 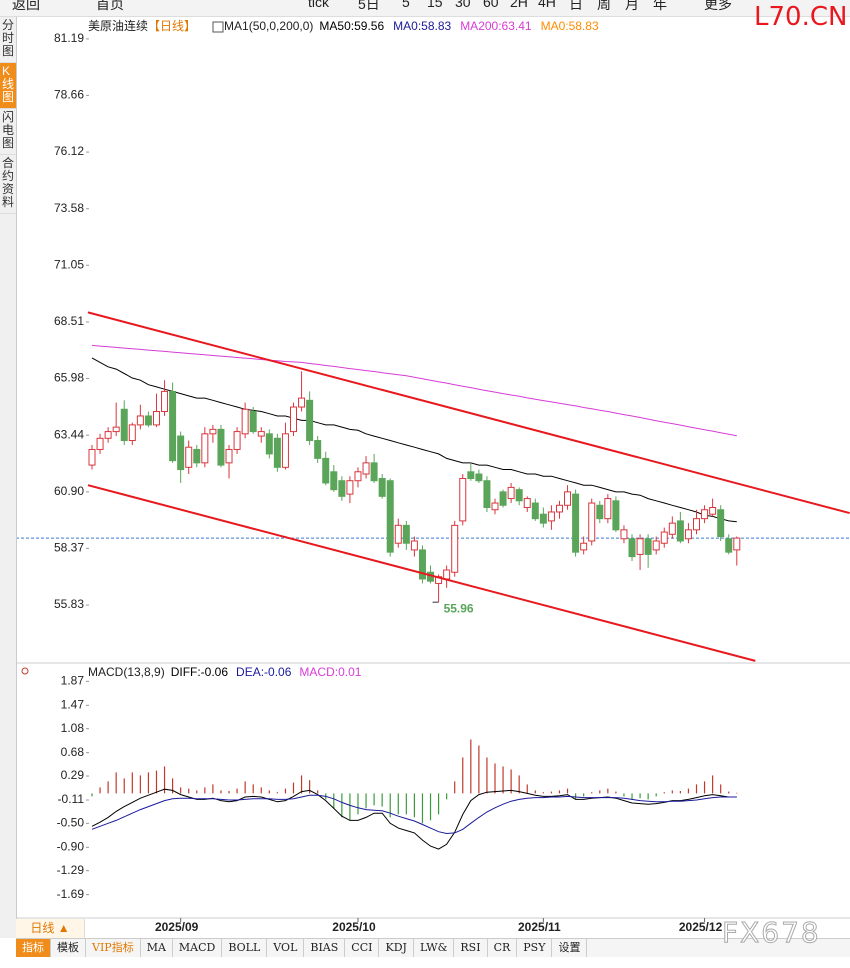 I want to click on sidebar-tab: 闪电图, so click(x=8, y=132).